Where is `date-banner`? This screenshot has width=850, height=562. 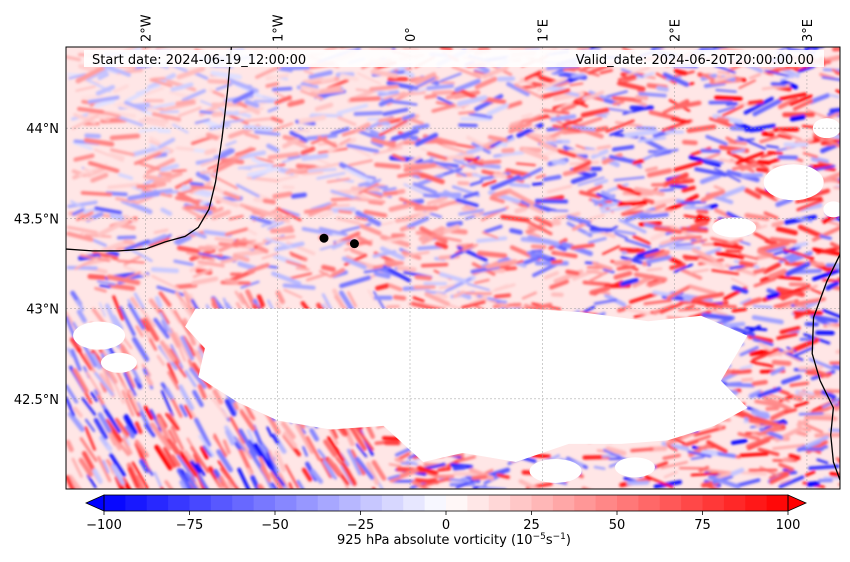
date-banner is located at coordinates (454, 58).